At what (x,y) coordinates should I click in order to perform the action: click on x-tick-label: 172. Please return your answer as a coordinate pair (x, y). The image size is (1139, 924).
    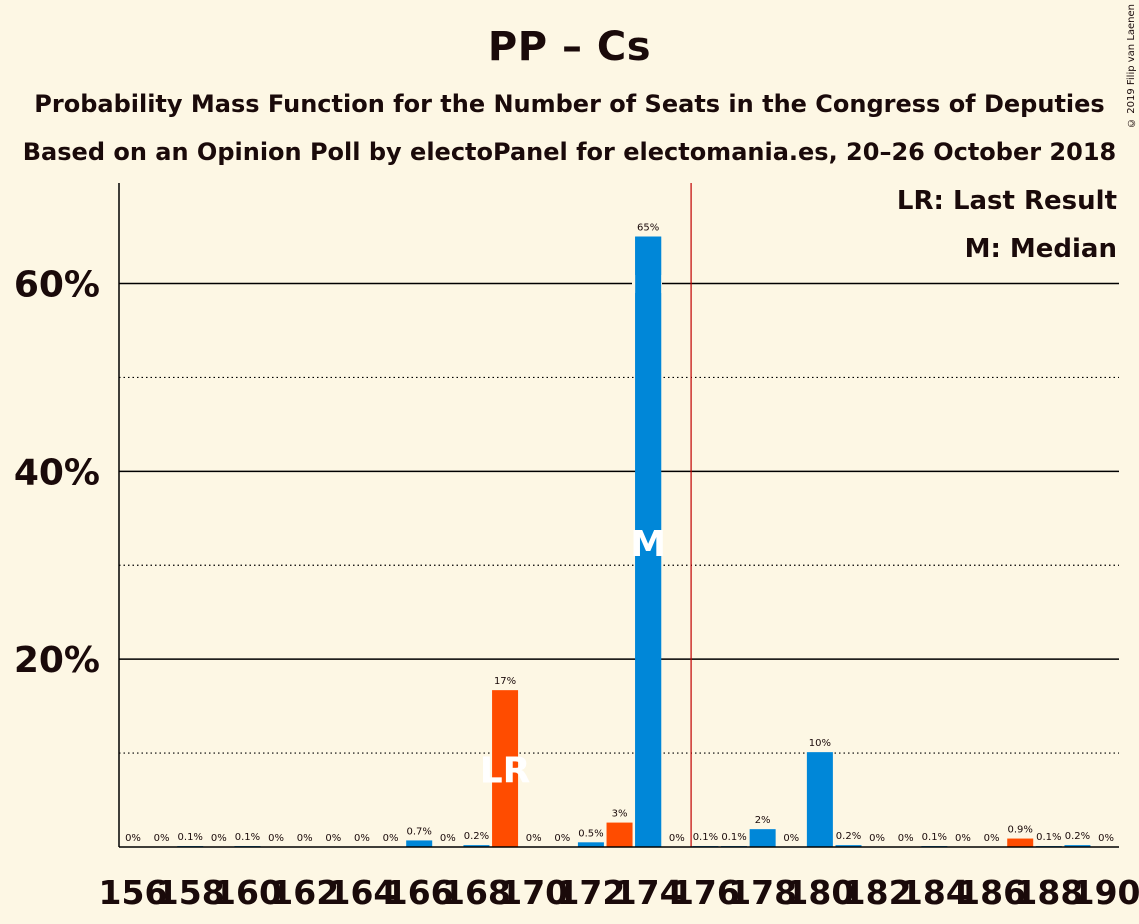
    Looking at the image, I should click on (590, 892).